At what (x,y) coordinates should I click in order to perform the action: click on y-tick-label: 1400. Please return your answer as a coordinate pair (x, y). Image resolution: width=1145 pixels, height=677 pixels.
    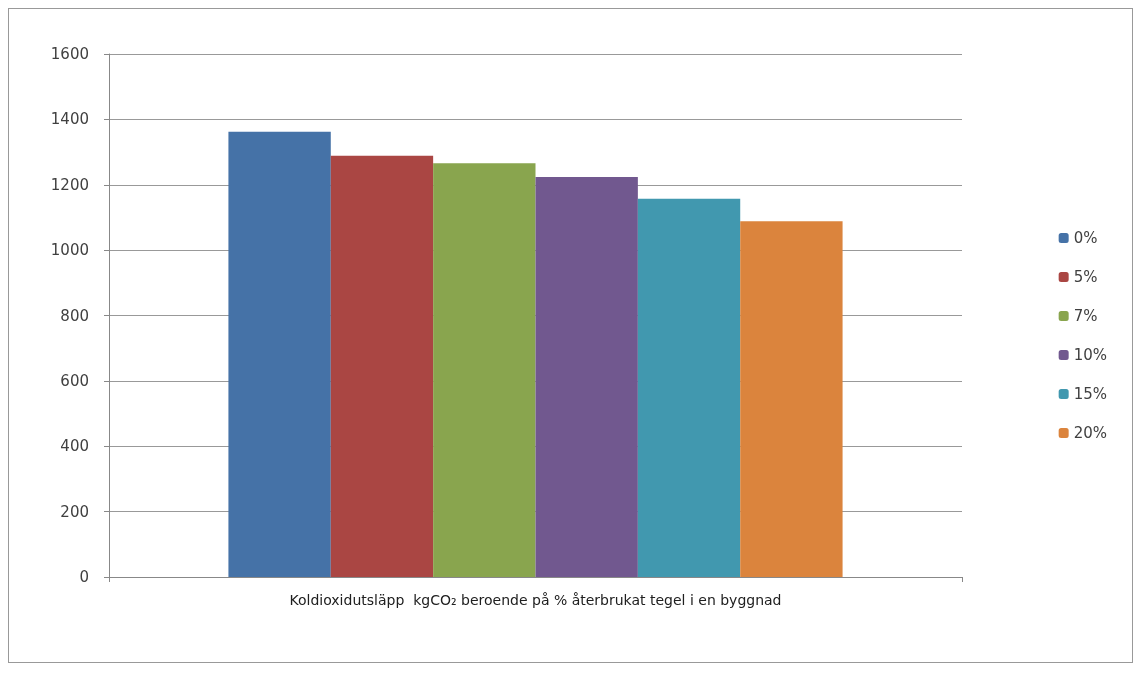
    Looking at the image, I should click on (69, 119).